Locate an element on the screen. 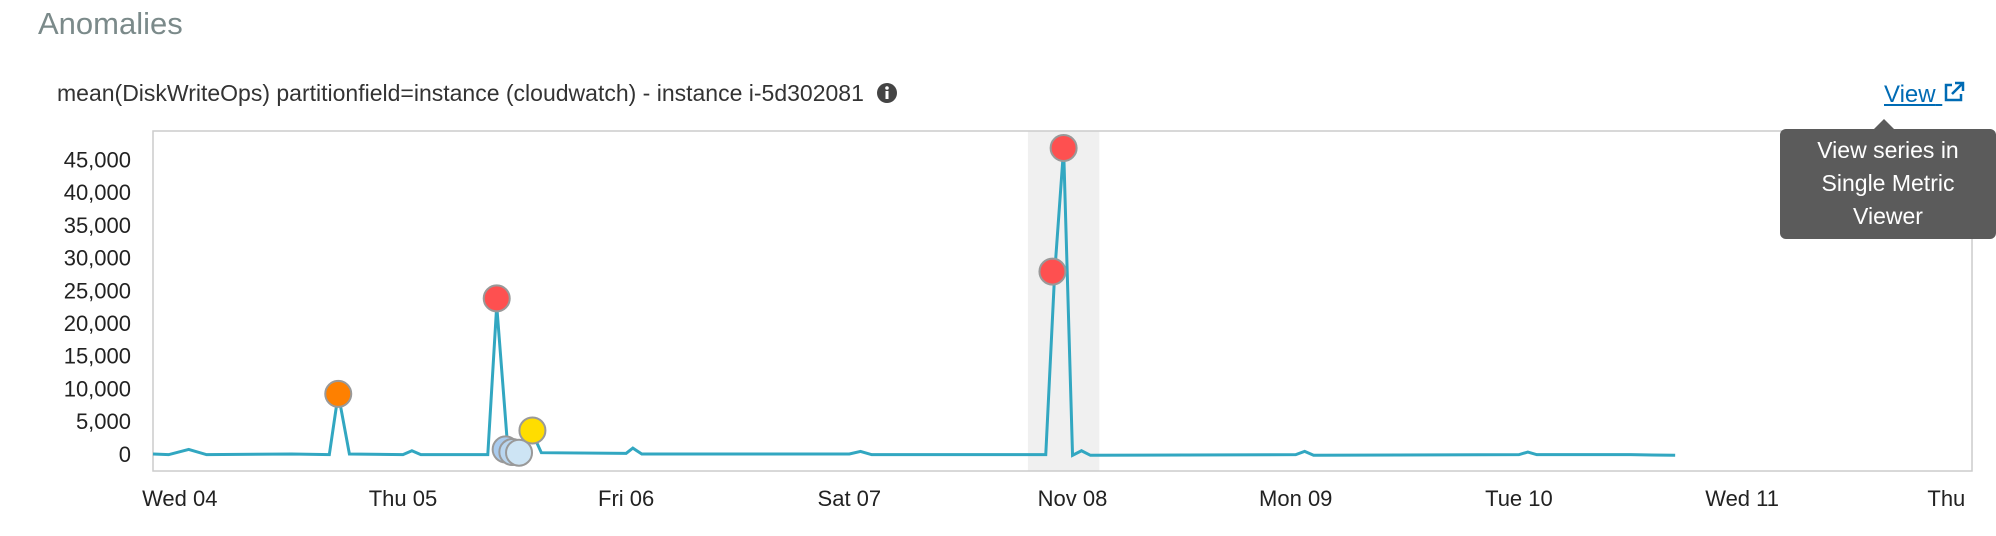 Image resolution: width=1996 pixels, height=536 pixels. x-tick-label: Nov 08 is located at coordinates (1073, 498).